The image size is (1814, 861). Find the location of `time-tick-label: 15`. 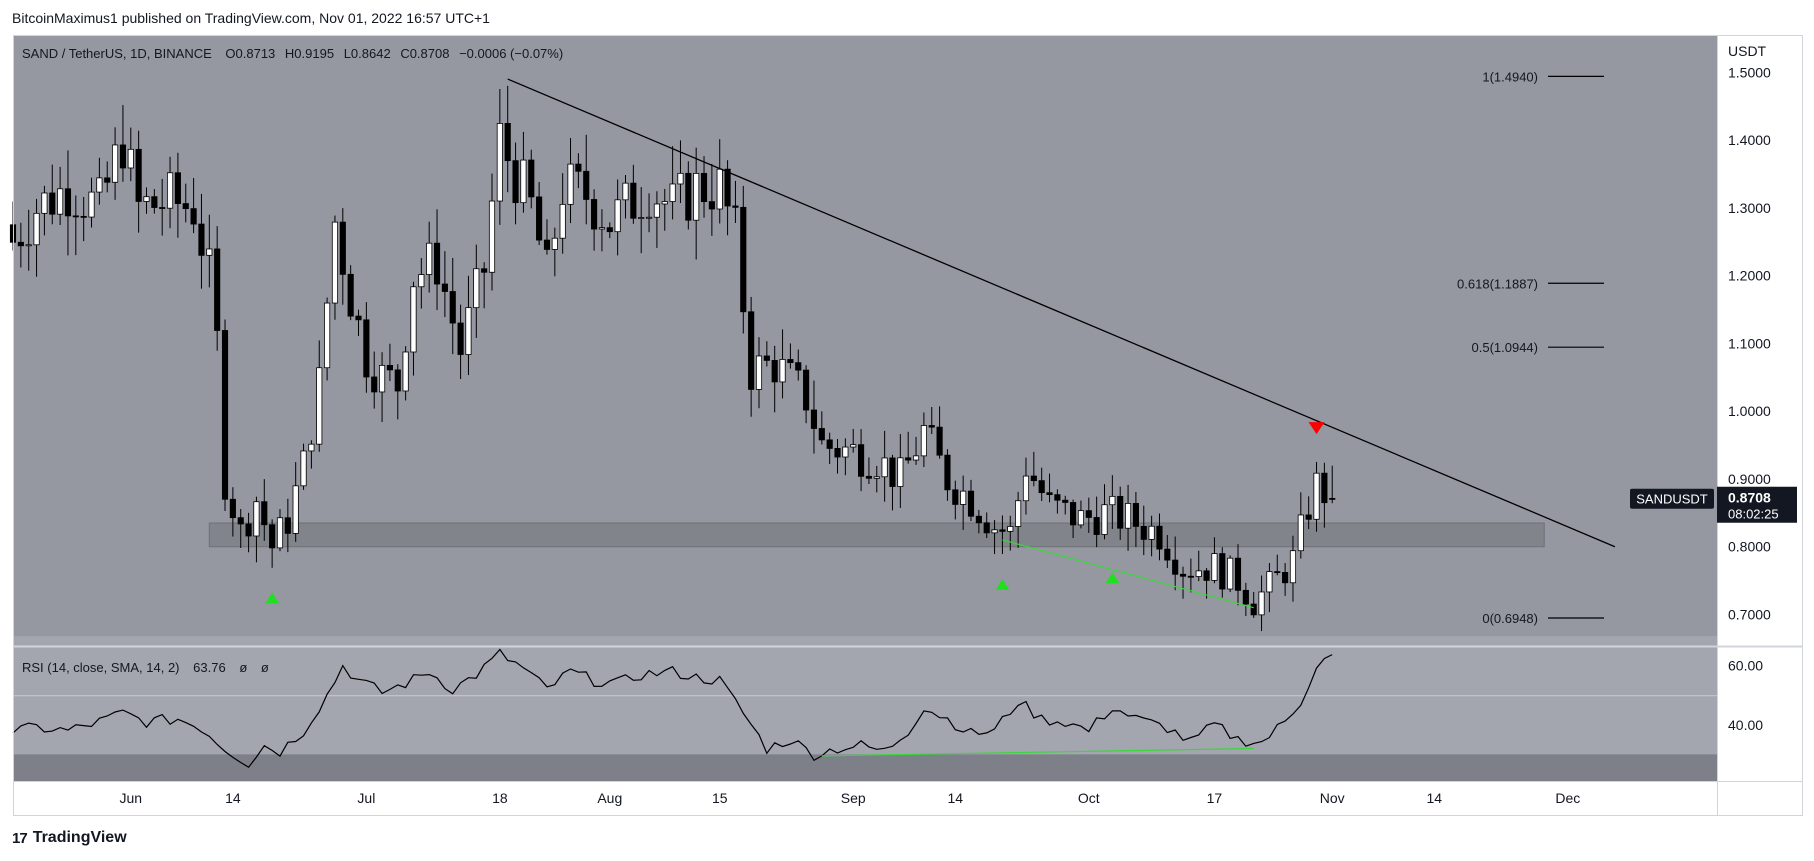

time-tick-label: 15 is located at coordinates (720, 798).